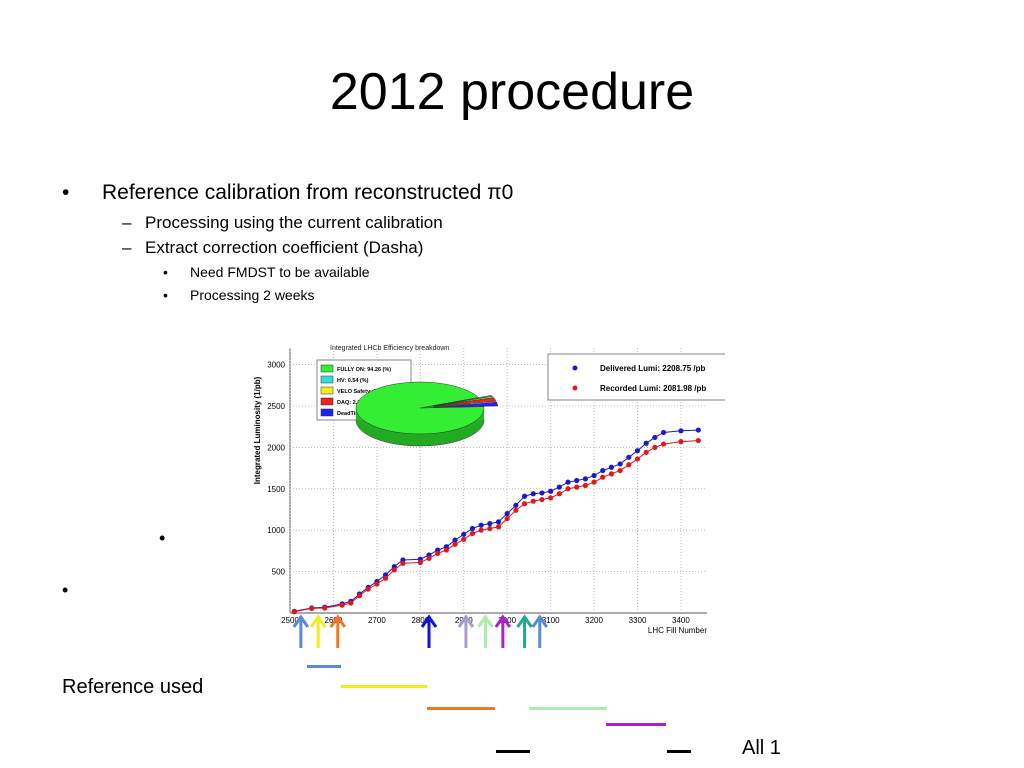  Describe the element at coordinates (284, 247) in the screenshot. I see `bullet-text: Extract correction coefficient (Dasha)` at that location.